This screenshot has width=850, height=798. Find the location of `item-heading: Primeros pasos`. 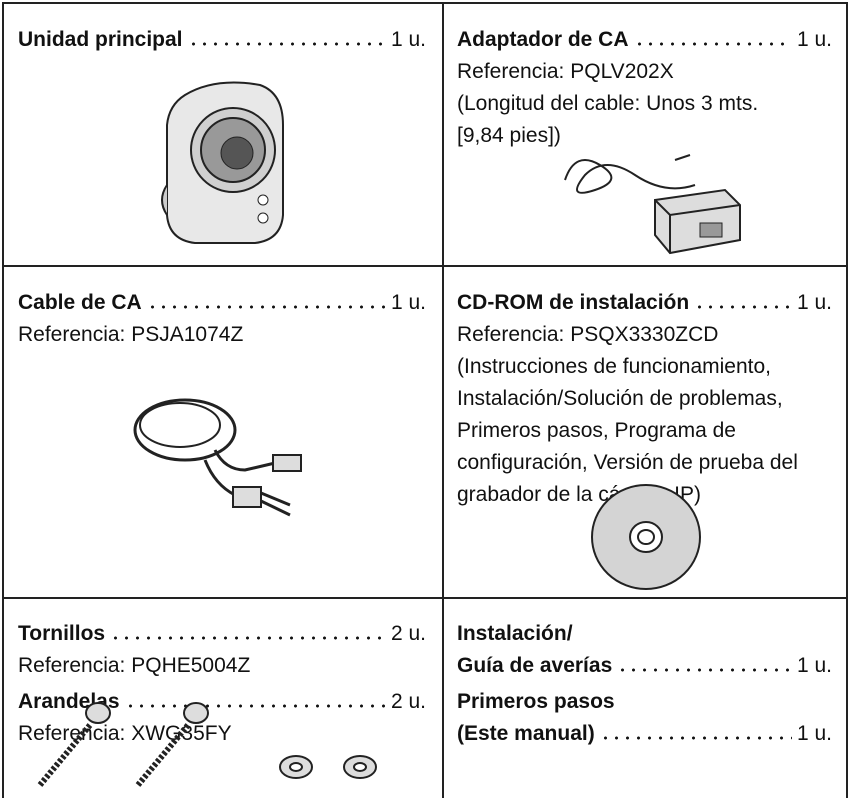

item-heading: Primeros pasos is located at coordinates (536, 701).